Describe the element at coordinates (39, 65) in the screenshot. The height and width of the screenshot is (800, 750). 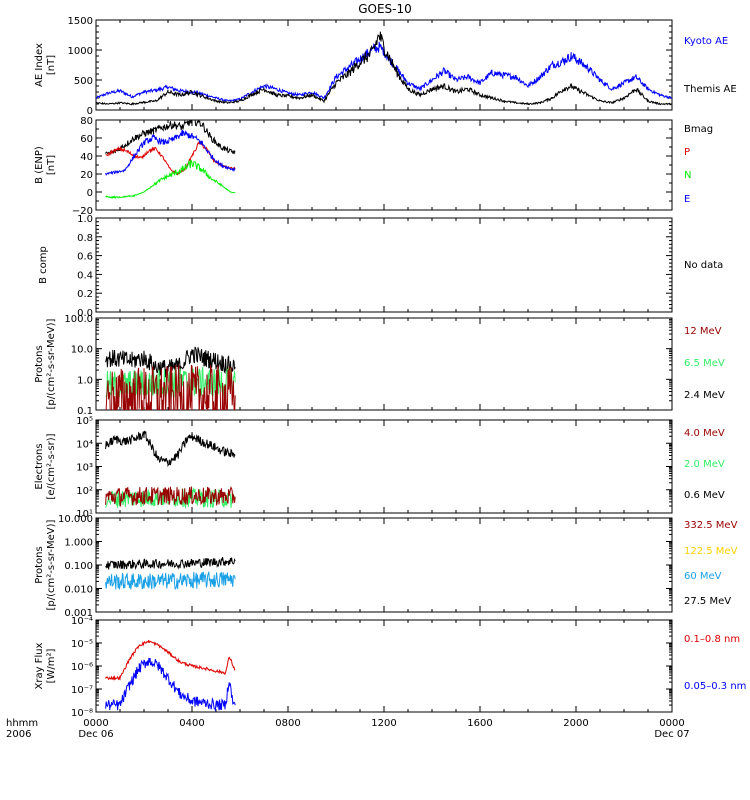
I see `y-axis-label: AE Index` at that location.